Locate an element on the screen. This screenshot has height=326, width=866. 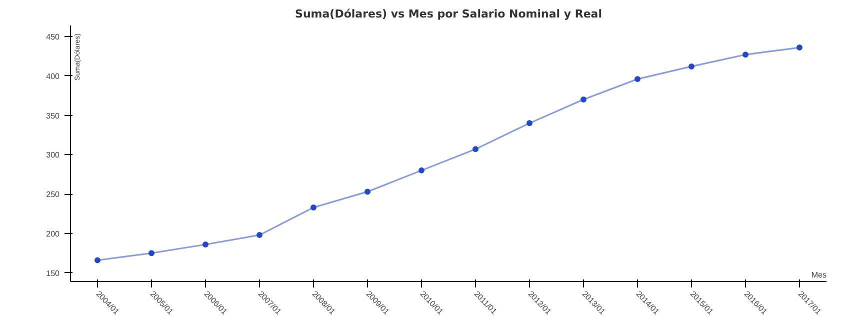
y-tick-label: 150 is located at coordinates (53, 273).